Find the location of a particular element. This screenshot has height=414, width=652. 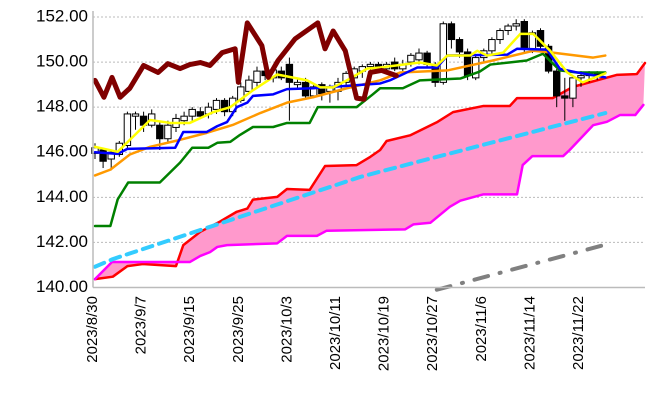

y-tick-label: 146.00 is located at coordinates (62, 151).